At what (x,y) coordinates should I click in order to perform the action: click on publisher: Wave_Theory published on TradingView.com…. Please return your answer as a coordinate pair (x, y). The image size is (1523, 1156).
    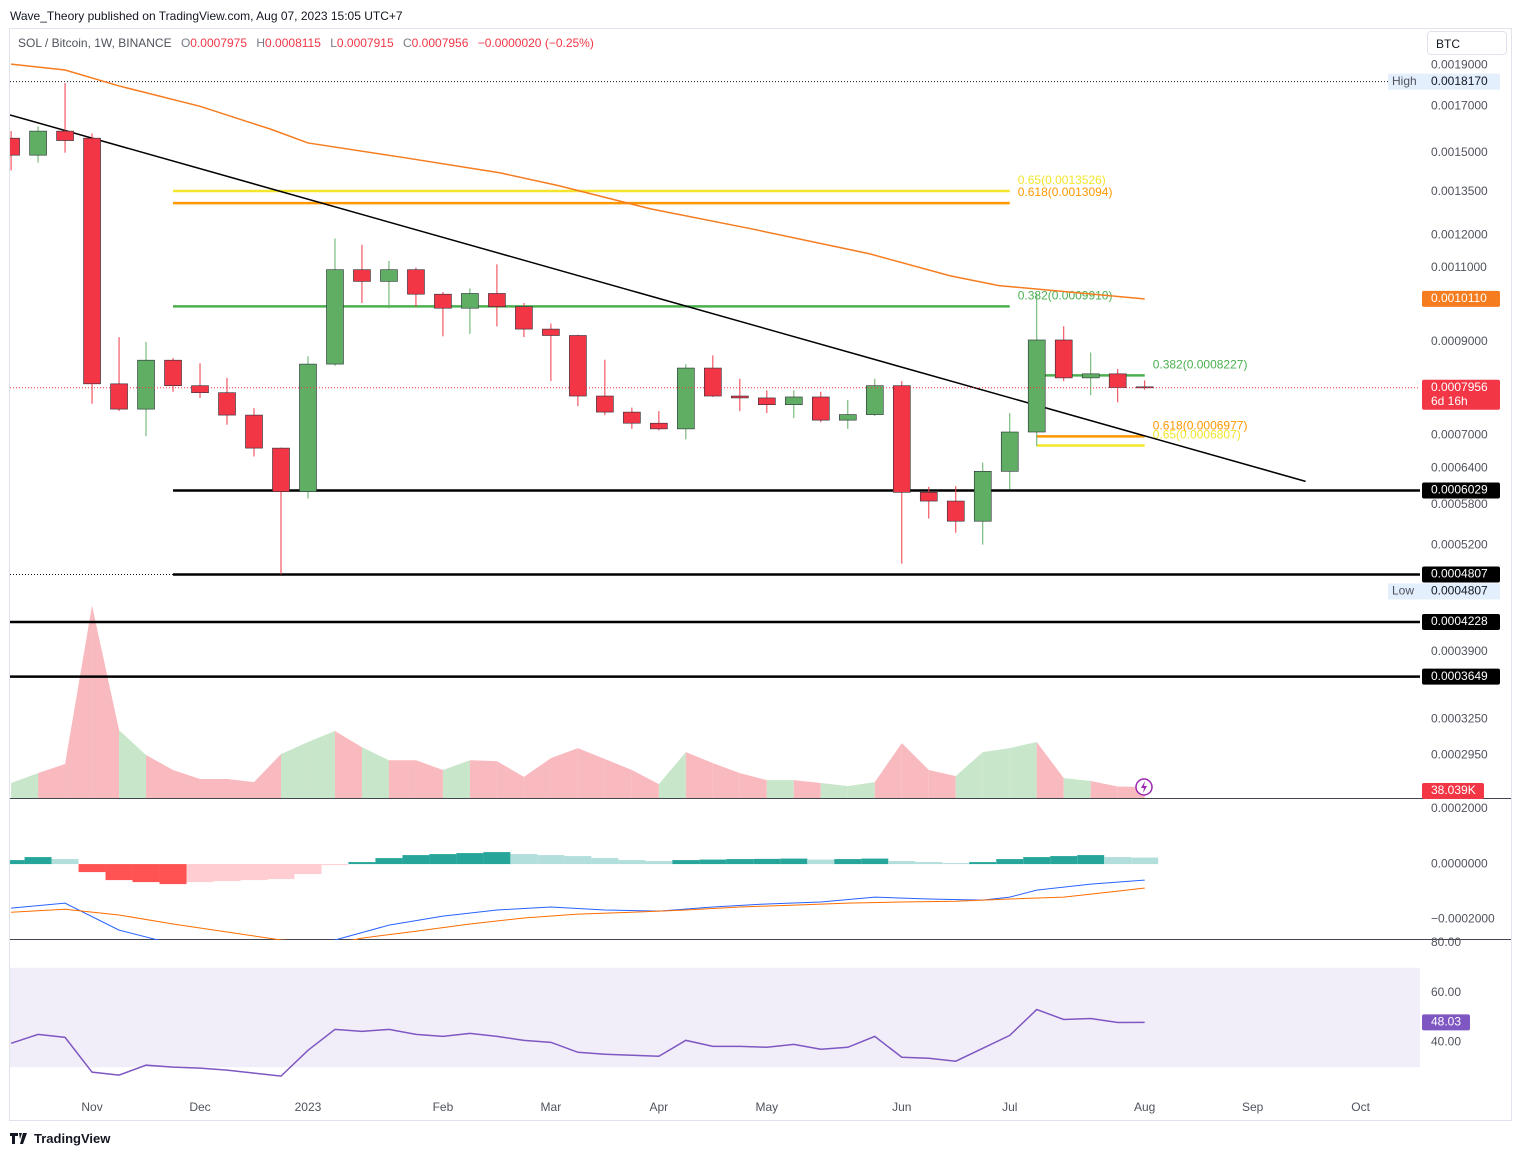
    Looking at the image, I should click on (206, 16).